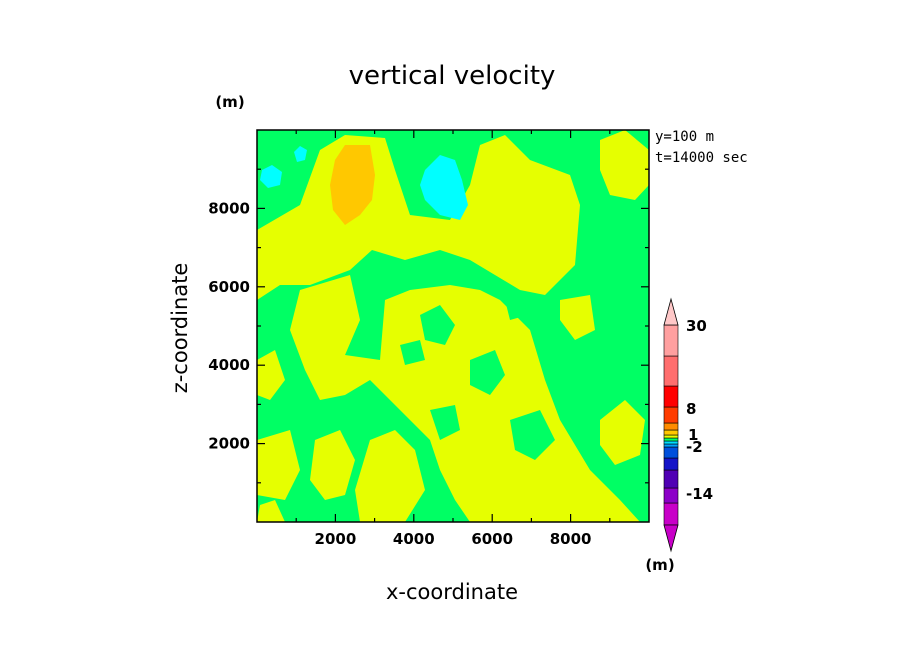 The width and height of the screenshot is (904, 654). I want to click on x-tick-label: 6000, so click(492, 539).